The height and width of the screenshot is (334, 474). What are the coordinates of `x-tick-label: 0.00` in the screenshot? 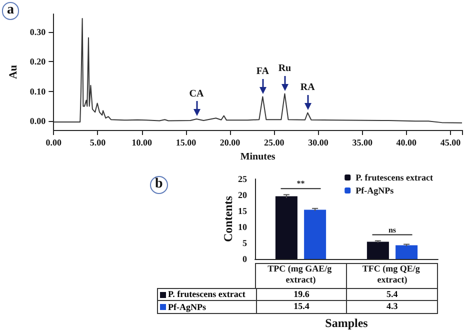 It's located at (54, 143).